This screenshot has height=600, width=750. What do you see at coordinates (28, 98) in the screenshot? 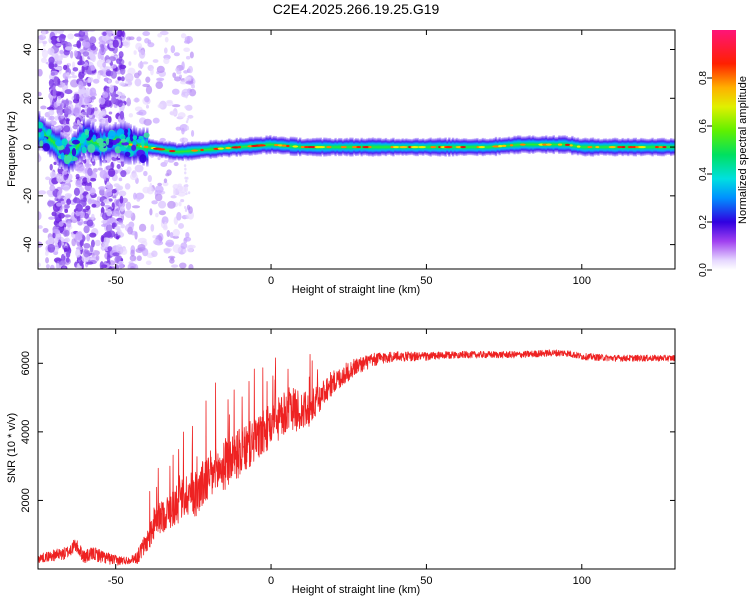
I see `y-tick-label: 20` at bounding box center [28, 98].